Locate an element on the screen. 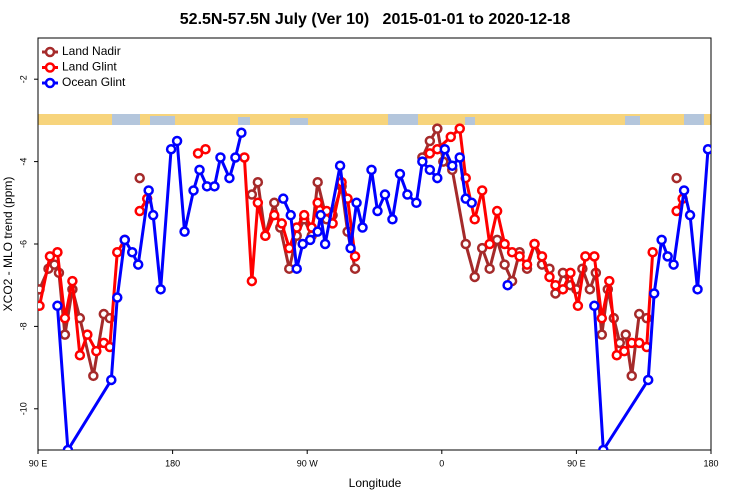 The image size is (750, 500). x-tick-label: 0 is located at coordinates (441, 463).